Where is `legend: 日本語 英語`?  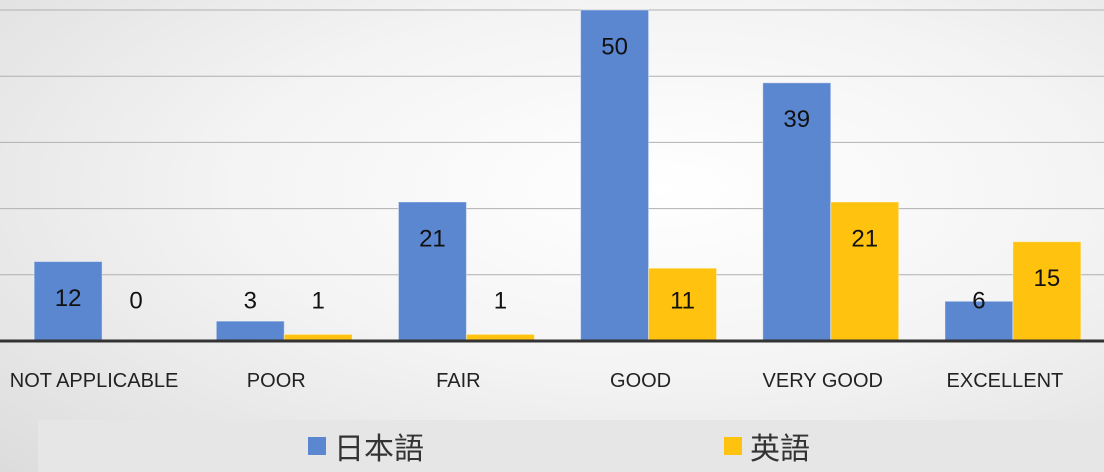 legend: 日本語 英語 is located at coordinates (571, 446).